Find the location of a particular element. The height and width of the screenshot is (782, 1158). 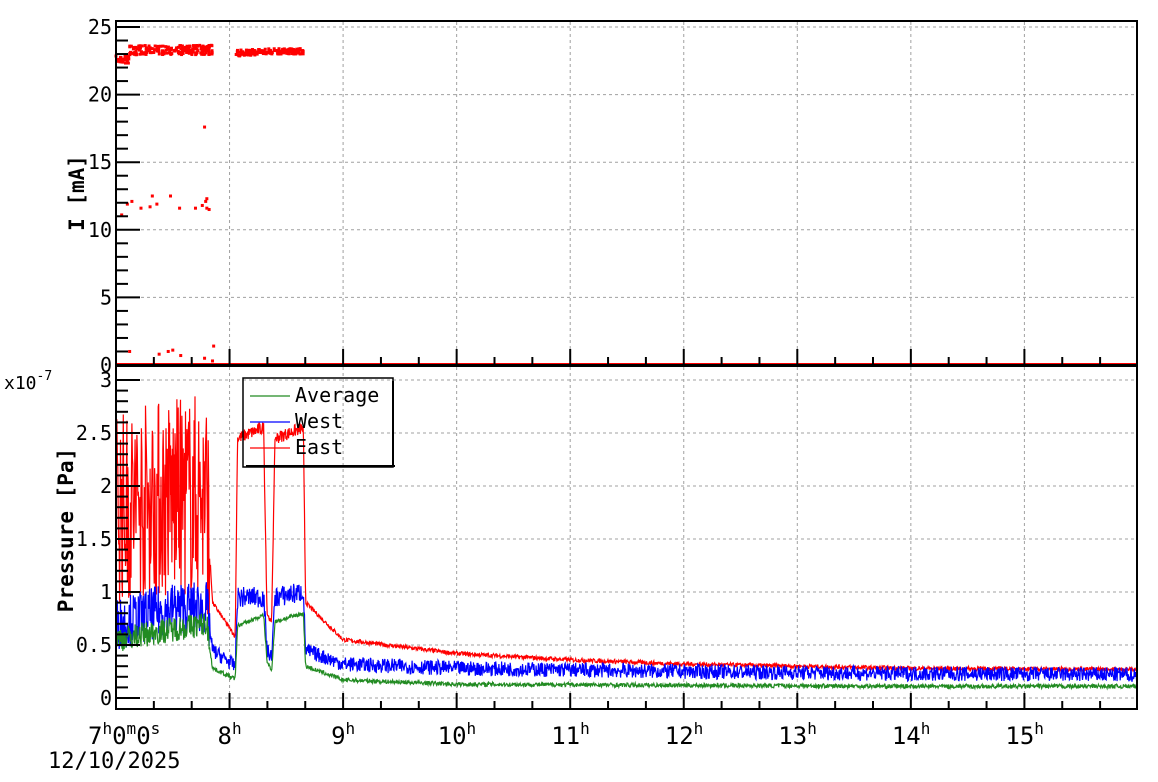

legend-label-average: Average is located at coordinates (337, 395).